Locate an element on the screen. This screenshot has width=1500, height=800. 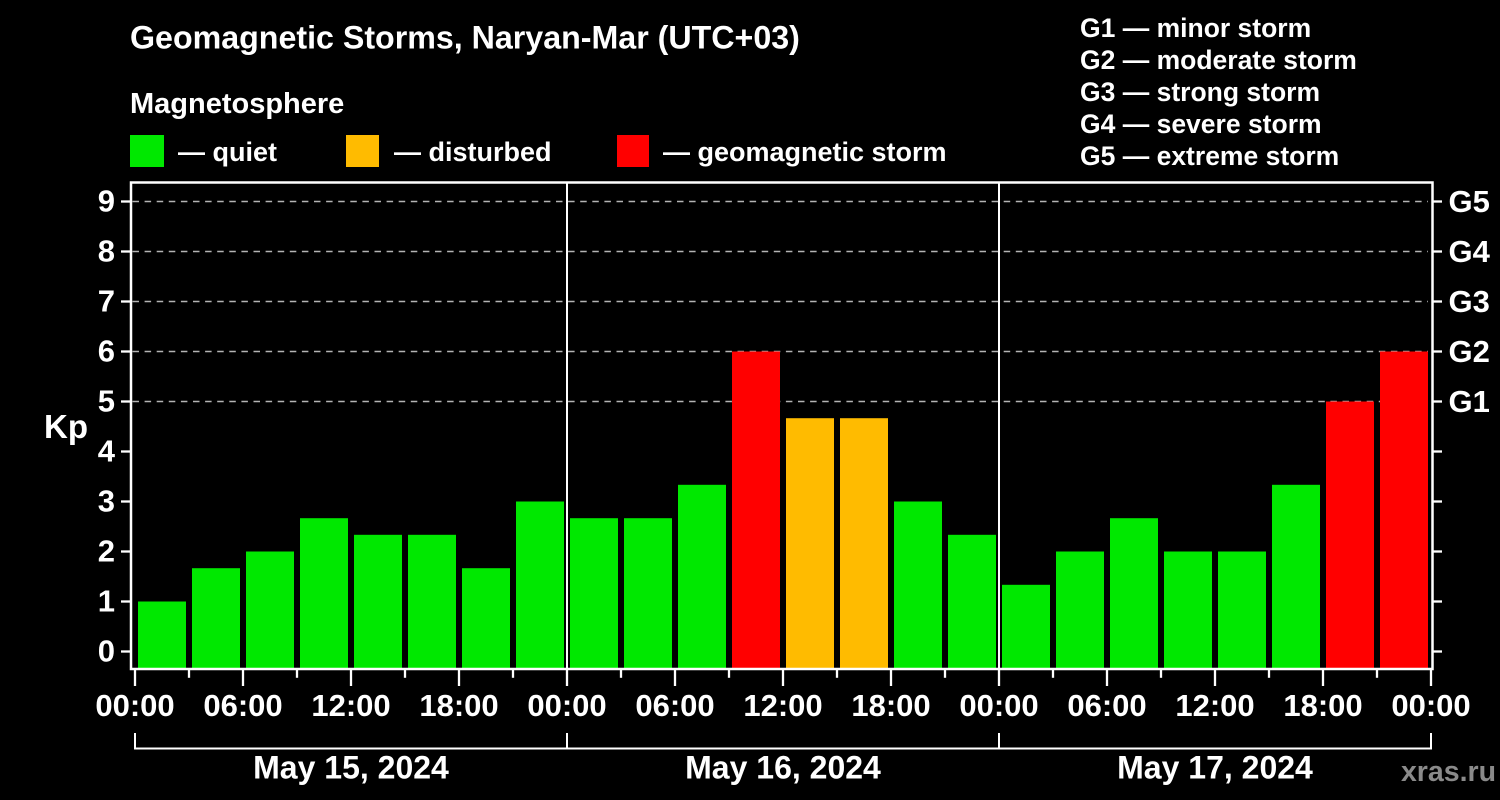
svg-text: May 17, 2024 is located at coordinates (1215, 768).